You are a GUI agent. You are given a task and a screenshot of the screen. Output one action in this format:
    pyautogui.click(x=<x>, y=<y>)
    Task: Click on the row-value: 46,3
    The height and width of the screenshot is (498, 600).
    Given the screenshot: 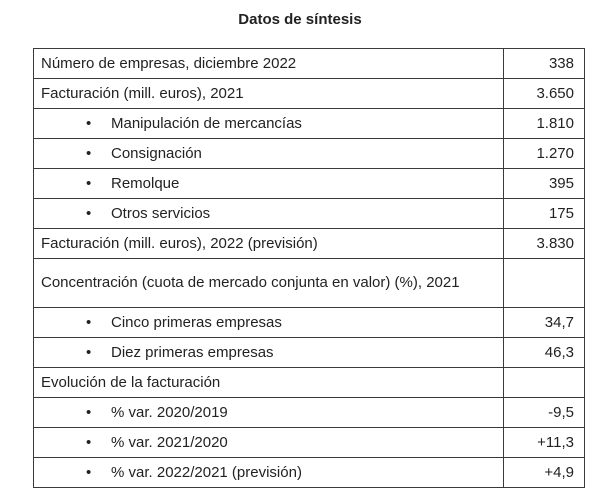 What is the action you would take?
    pyautogui.click(x=544, y=352)
    